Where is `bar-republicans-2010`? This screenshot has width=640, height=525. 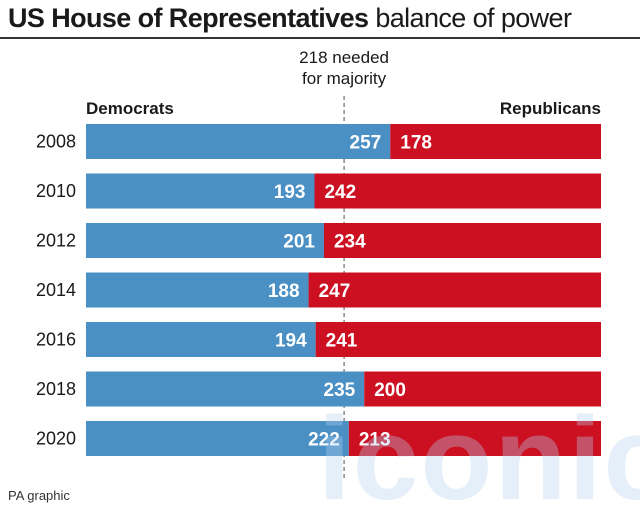 bar-republicans-2010 is located at coordinates (457, 191).